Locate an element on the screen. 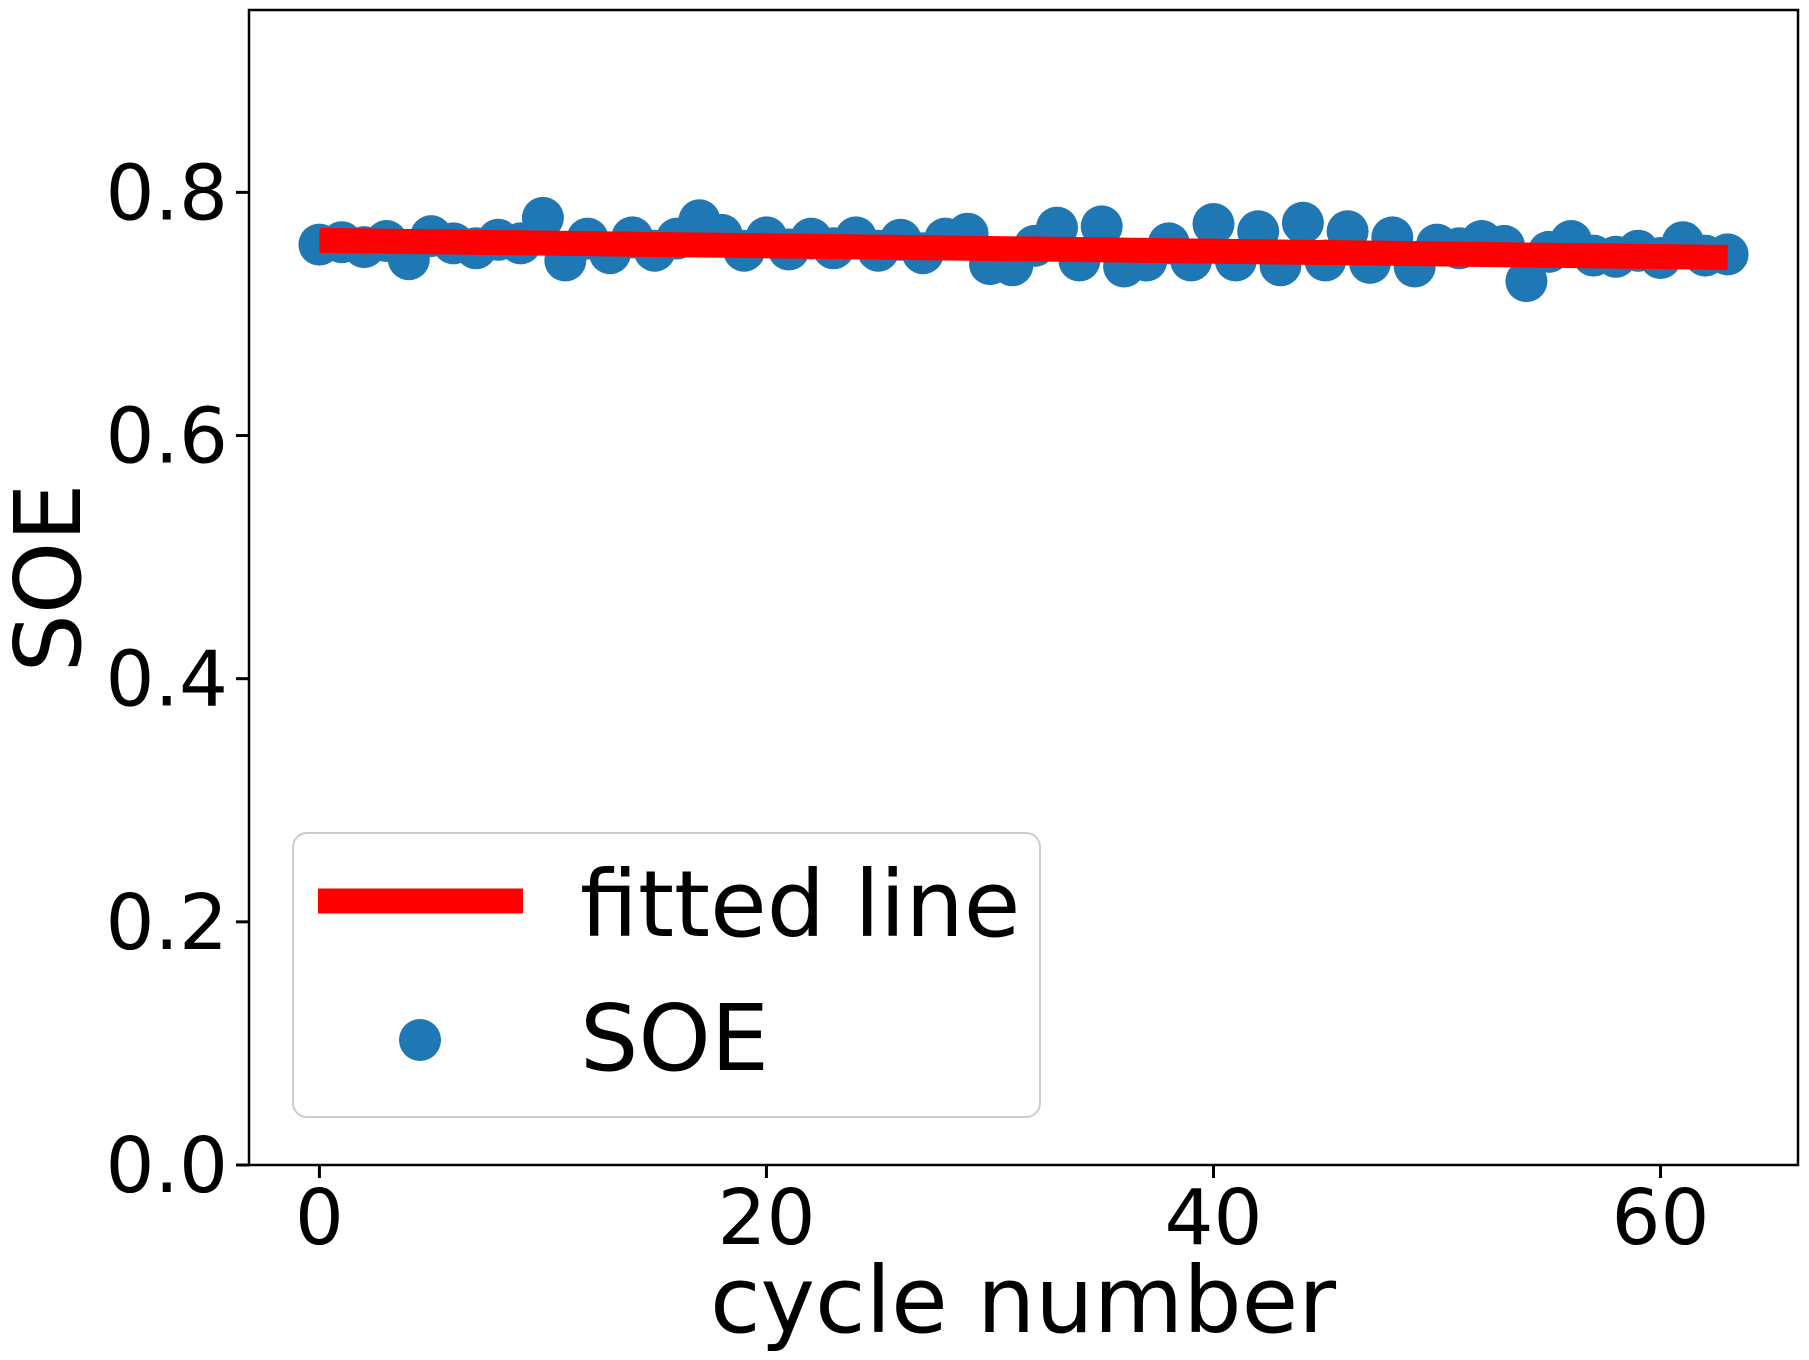 The width and height of the screenshot is (1809, 1360). fitted-line is located at coordinates (1023, 248).